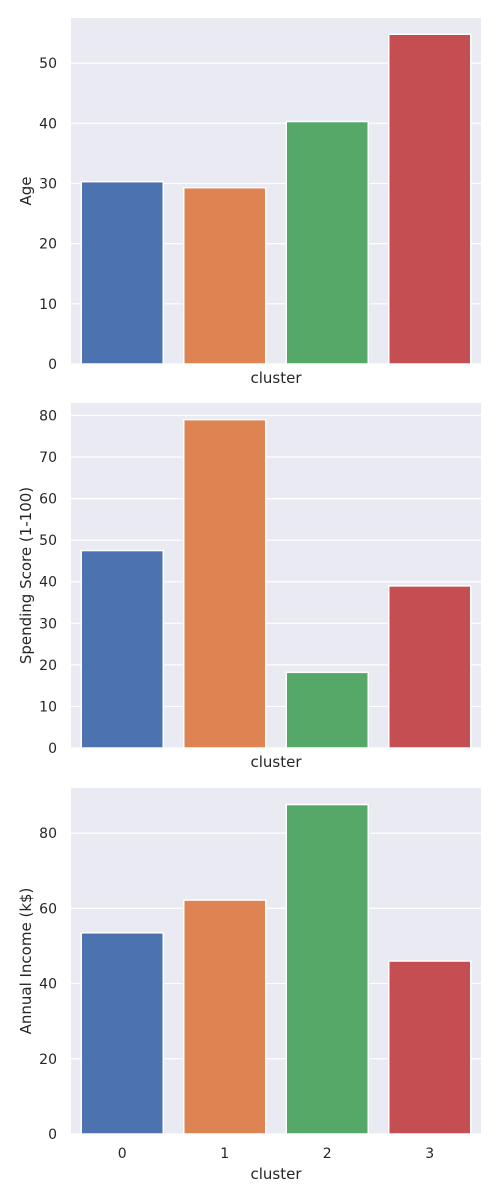 This screenshot has height=1200, width=500. What do you see at coordinates (26, 575) in the screenshot?
I see `y-axis-label-1: Spending Score (1-100)` at bounding box center [26, 575].